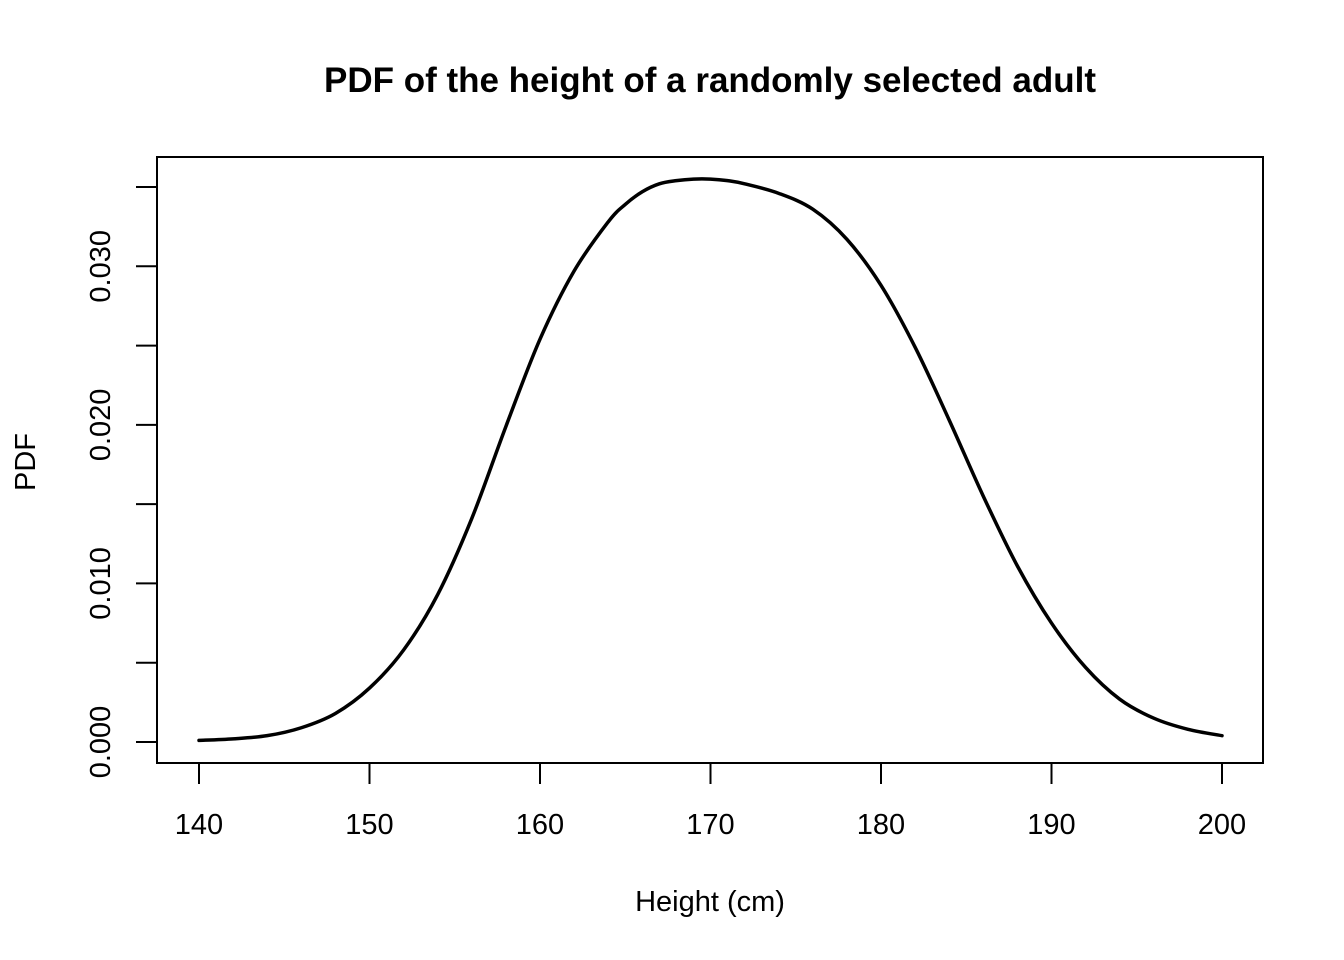  Describe the element at coordinates (710, 801) in the screenshot. I see `x-axis: 140 150 160 170 180 190 200` at that location.